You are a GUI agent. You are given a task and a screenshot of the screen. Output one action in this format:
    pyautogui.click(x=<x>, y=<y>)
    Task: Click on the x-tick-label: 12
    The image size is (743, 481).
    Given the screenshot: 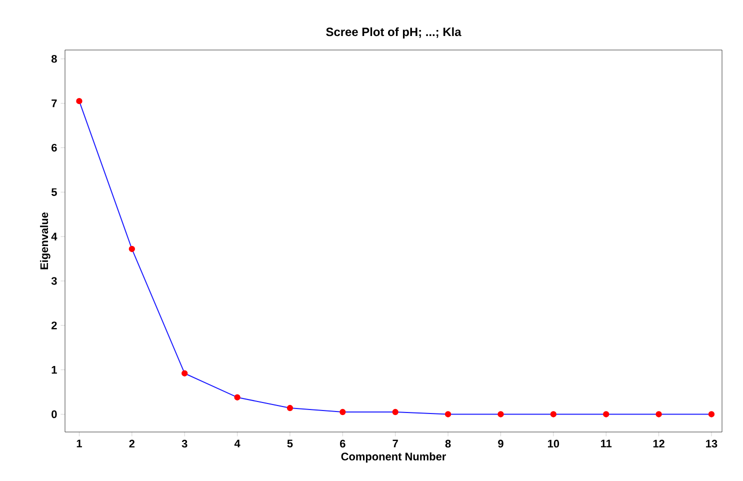 What is the action you would take?
    pyautogui.click(x=658, y=444)
    